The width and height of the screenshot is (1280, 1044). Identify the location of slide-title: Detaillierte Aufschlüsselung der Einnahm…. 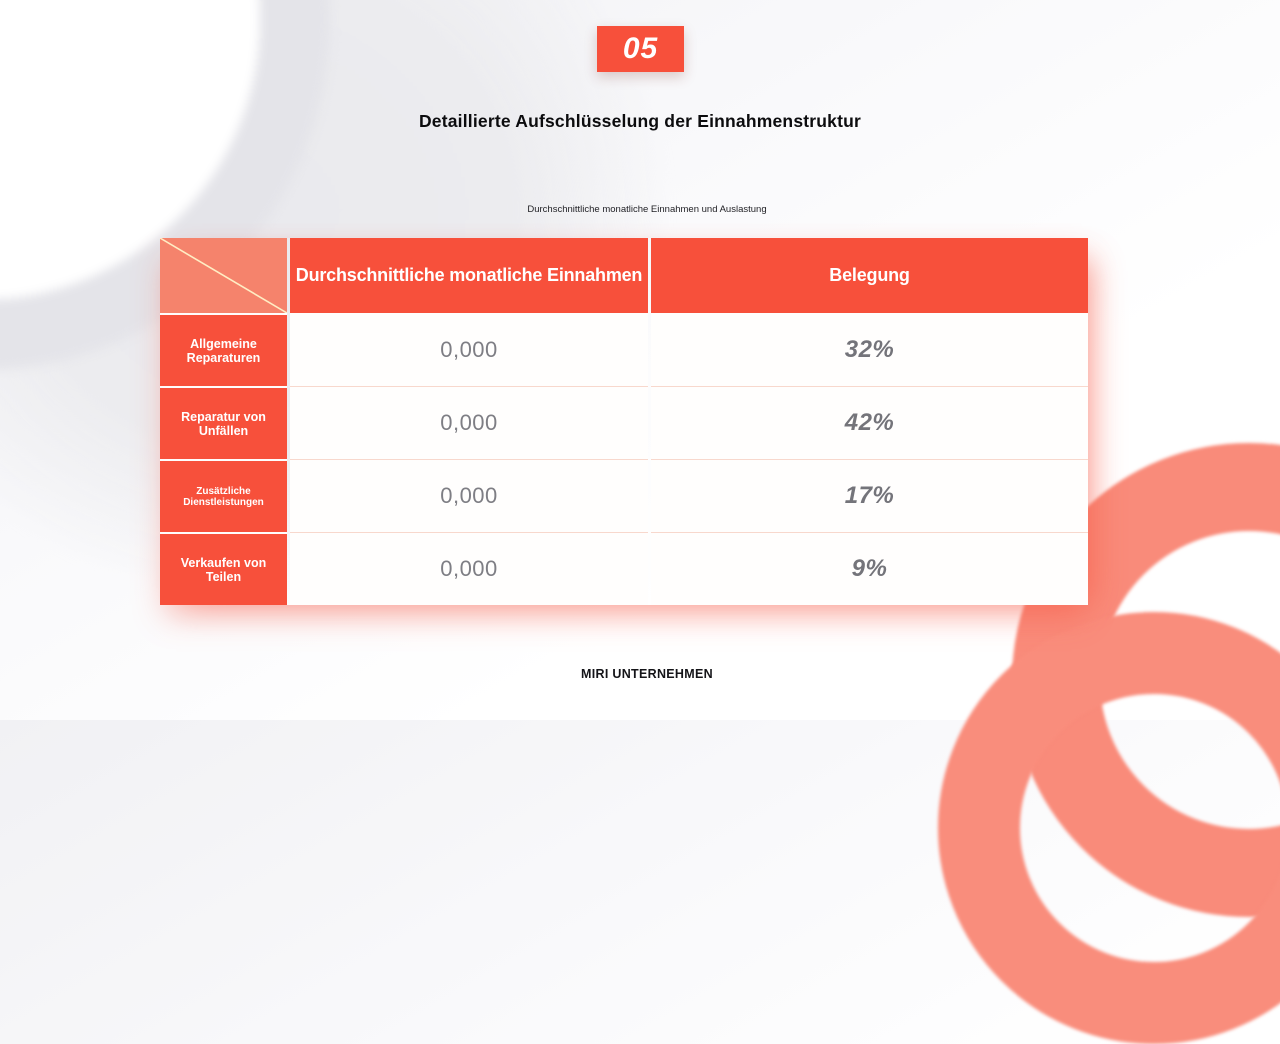
(640, 121).